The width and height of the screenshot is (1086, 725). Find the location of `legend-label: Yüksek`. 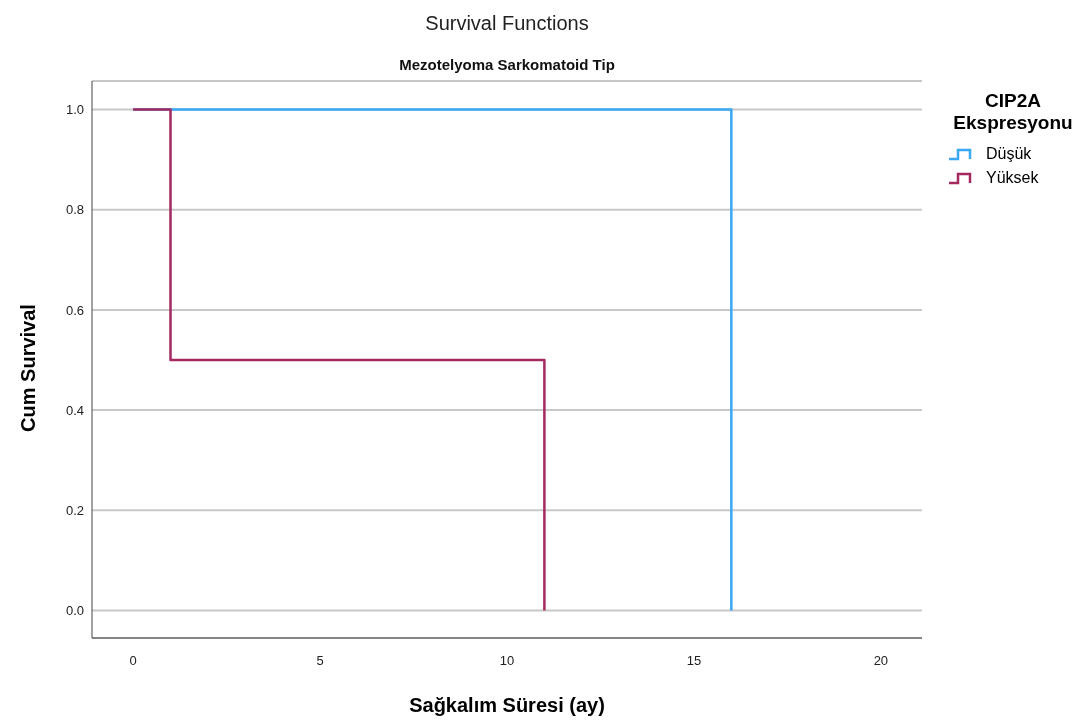

legend-label: Yüksek is located at coordinates (1012, 178).